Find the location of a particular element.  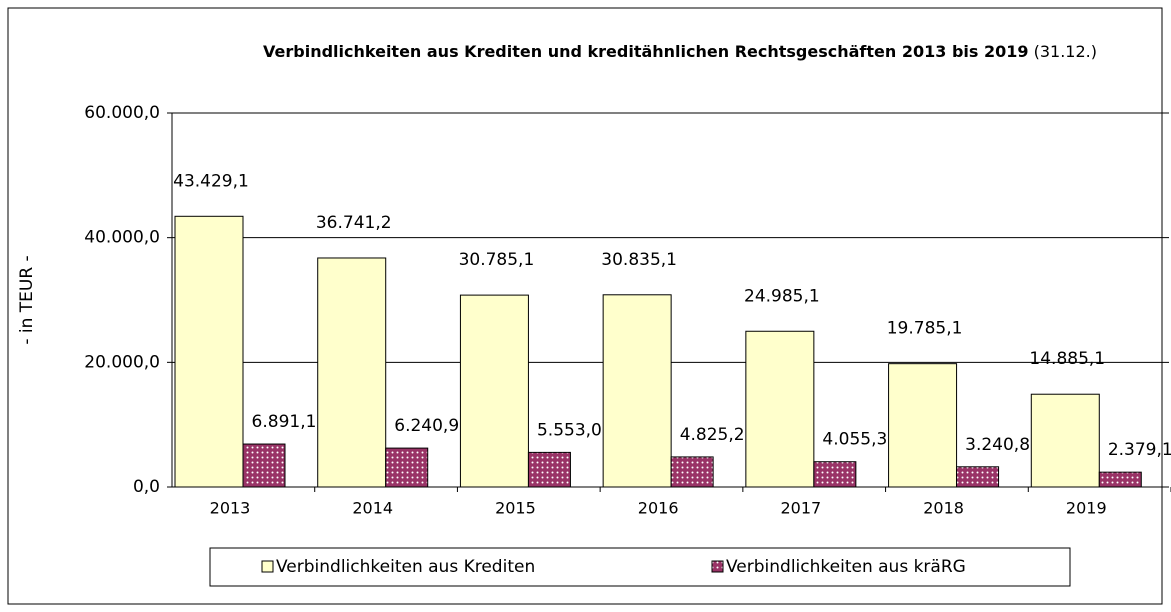

data-label: 2.379,1 is located at coordinates (1139, 450).